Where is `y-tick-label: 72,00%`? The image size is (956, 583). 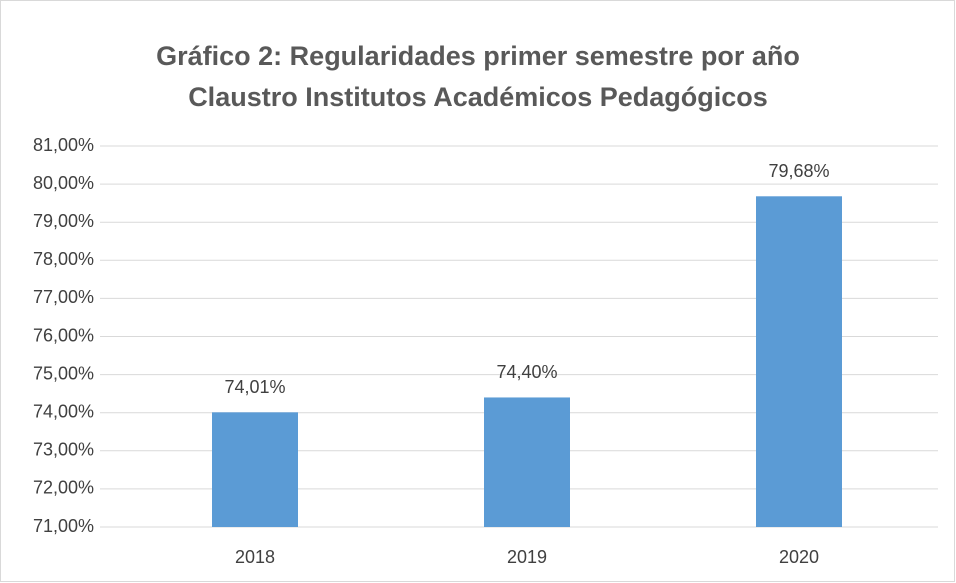 y-tick-label: 72,00% is located at coordinates (63, 488).